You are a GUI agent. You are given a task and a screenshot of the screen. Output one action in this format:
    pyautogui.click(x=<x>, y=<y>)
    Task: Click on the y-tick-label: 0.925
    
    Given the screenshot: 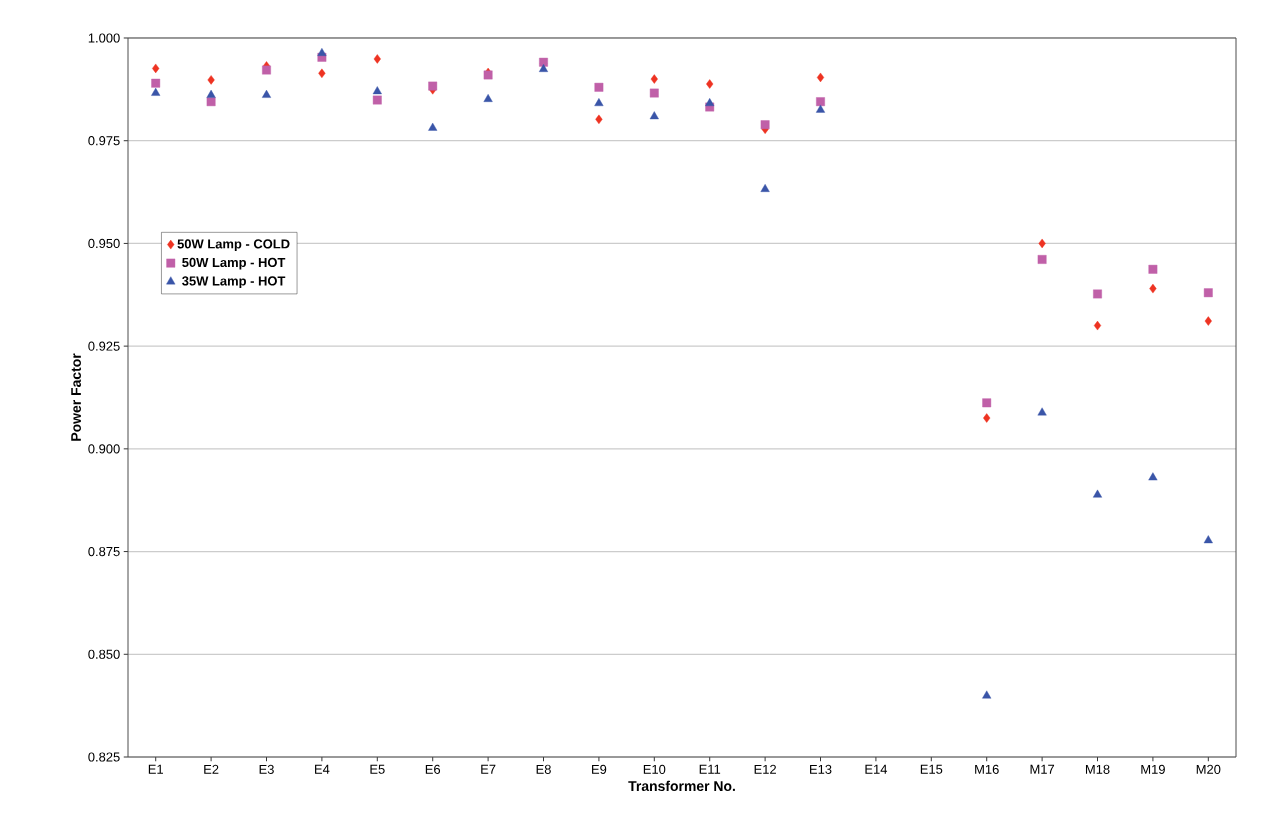 What is the action you would take?
    pyautogui.click(x=104, y=346)
    